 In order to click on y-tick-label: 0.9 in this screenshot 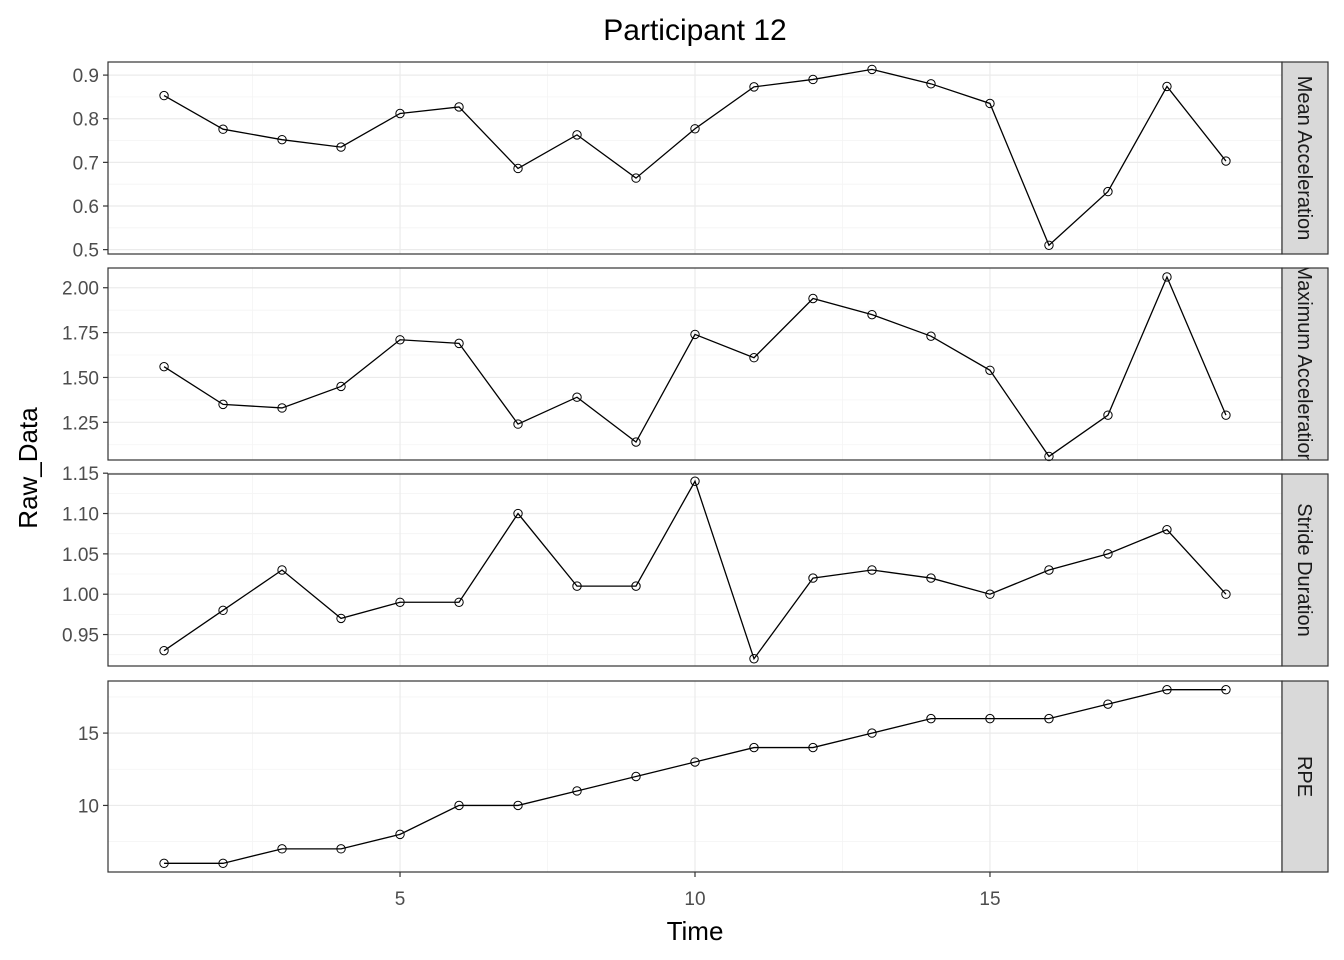, I will do `click(86, 76)`.